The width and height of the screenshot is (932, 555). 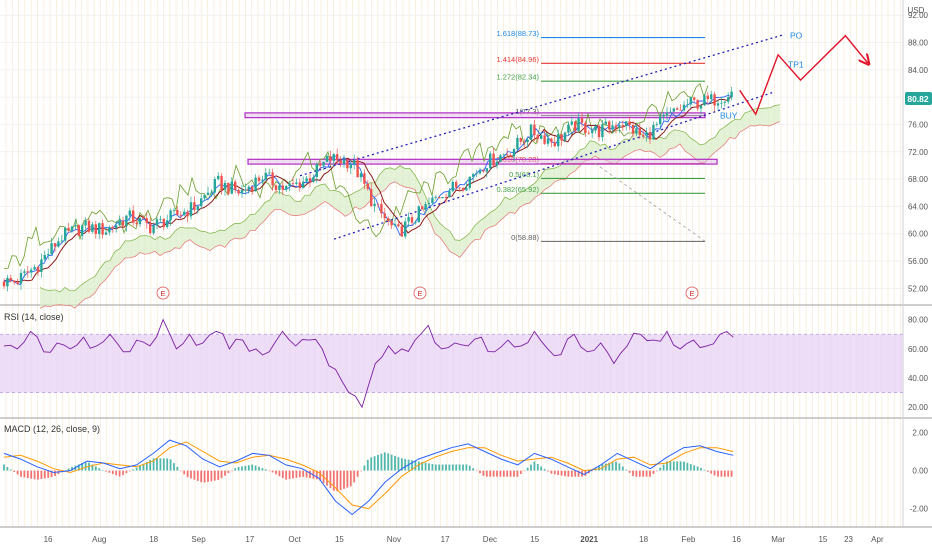 What do you see at coordinates (99, 539) in the screenshot?
I see `time-axis-tick: Aug` at bounding box center [99, 539].